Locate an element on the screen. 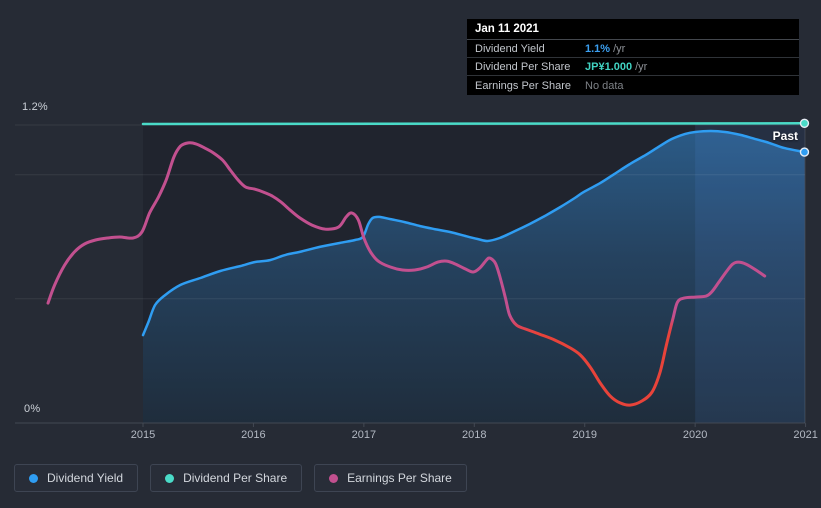  earnings-per-share-dot-icon is located at coordinates (334, 478).